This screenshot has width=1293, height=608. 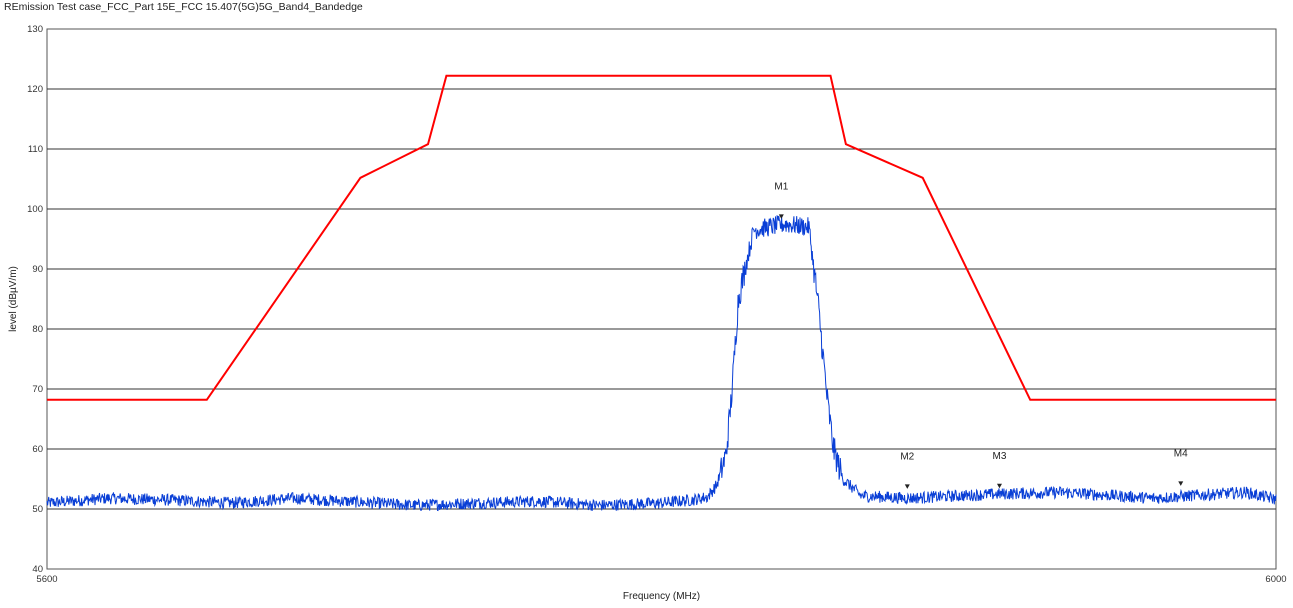 What do you see at coordinates (781, 186) in the screenshot?
I see `marker-label-m1: M1` at bounding box center [781, 186].